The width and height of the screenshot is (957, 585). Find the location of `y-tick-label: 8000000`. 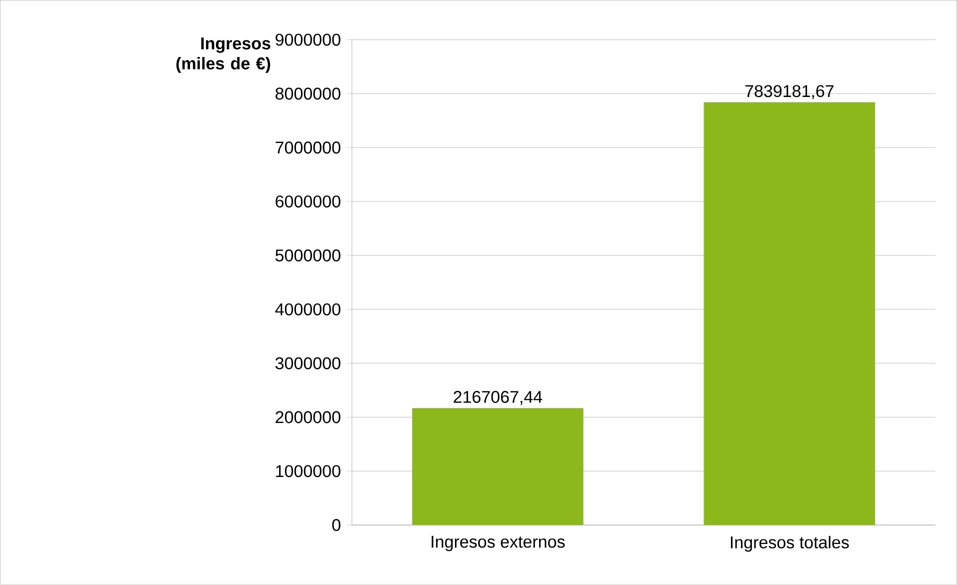

y-tick-label: 8000000 is located at coordinates (308, 94).